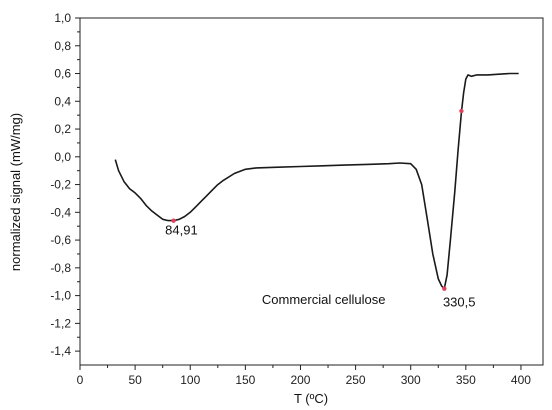 The height and width of the screenshot is (410, 552). Describe the element at coordinates (466, 380) in the screenshot. I see `x-tick-label: 350` at that location.